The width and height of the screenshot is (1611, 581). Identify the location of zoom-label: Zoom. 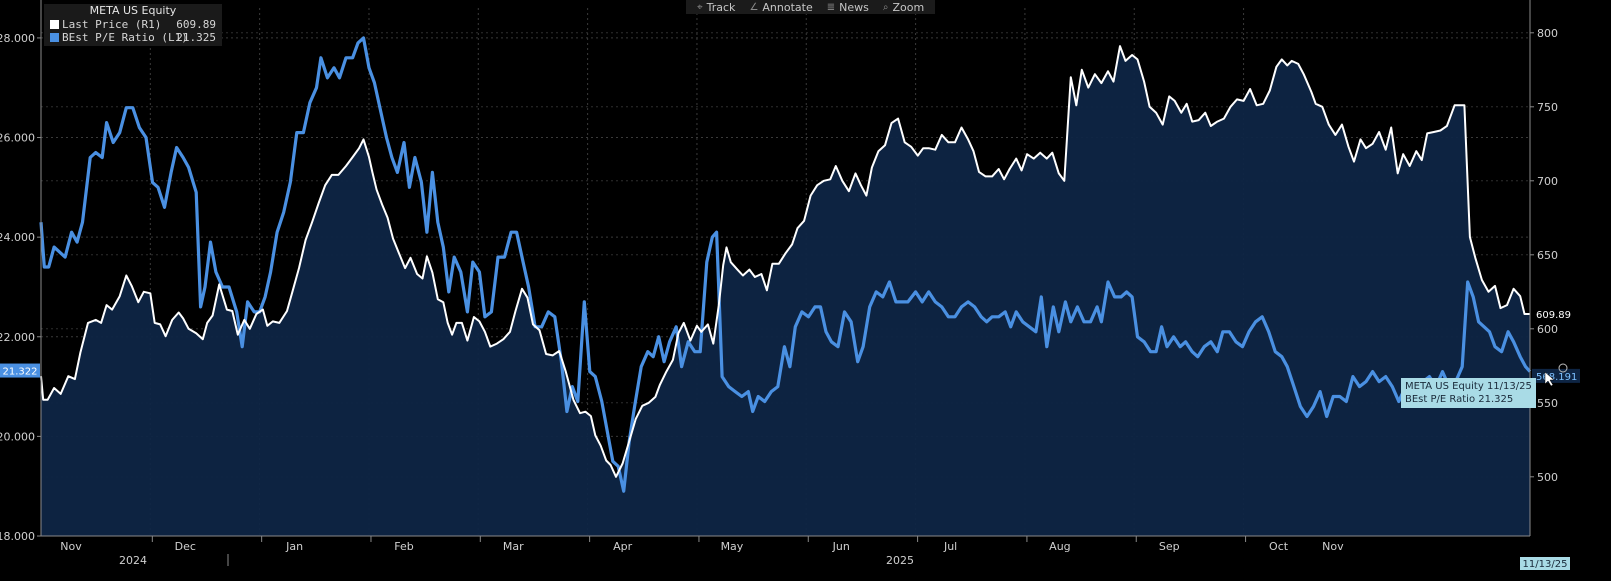
(908, 7).